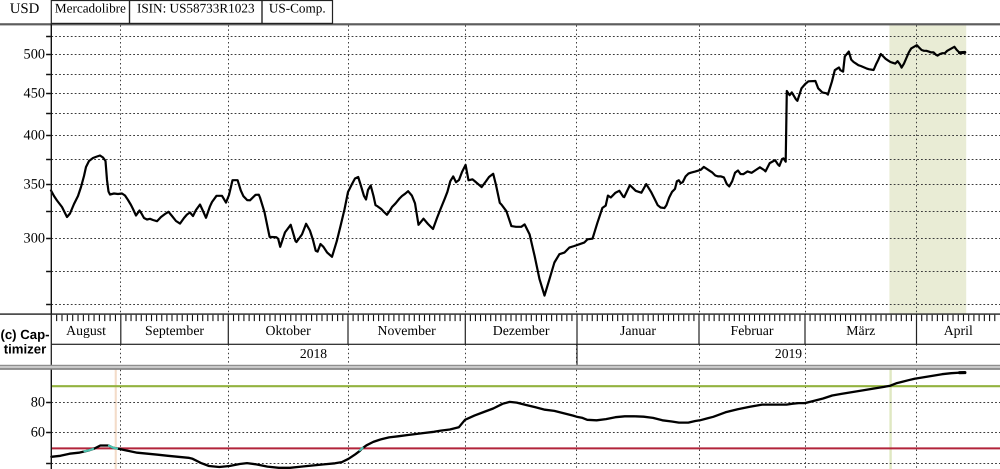 This screenshot has height=469, width=1000. Describe the element at coordinates (90, 7) in the screenshot. I see `svg-text: Mercadolibre` at that location.